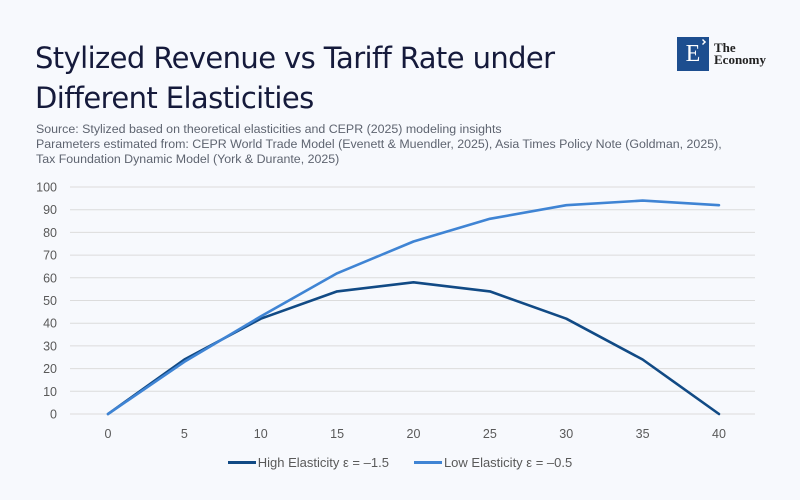  Describe the element at coordinates (241, 462) in the screenshot. I see `legend-swatch-high` at that location.